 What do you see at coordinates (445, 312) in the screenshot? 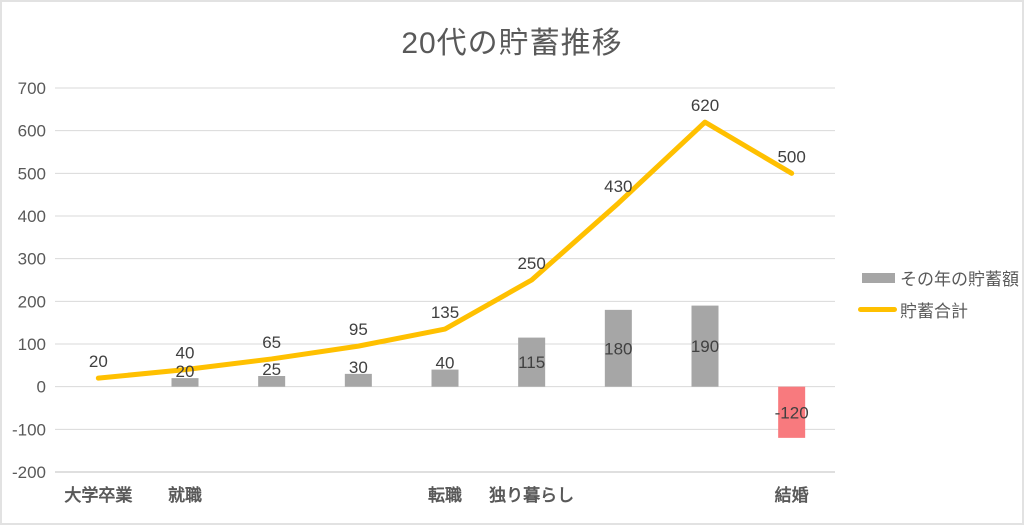
I see `line-data-label: 135` at bounding box center [445, 312].